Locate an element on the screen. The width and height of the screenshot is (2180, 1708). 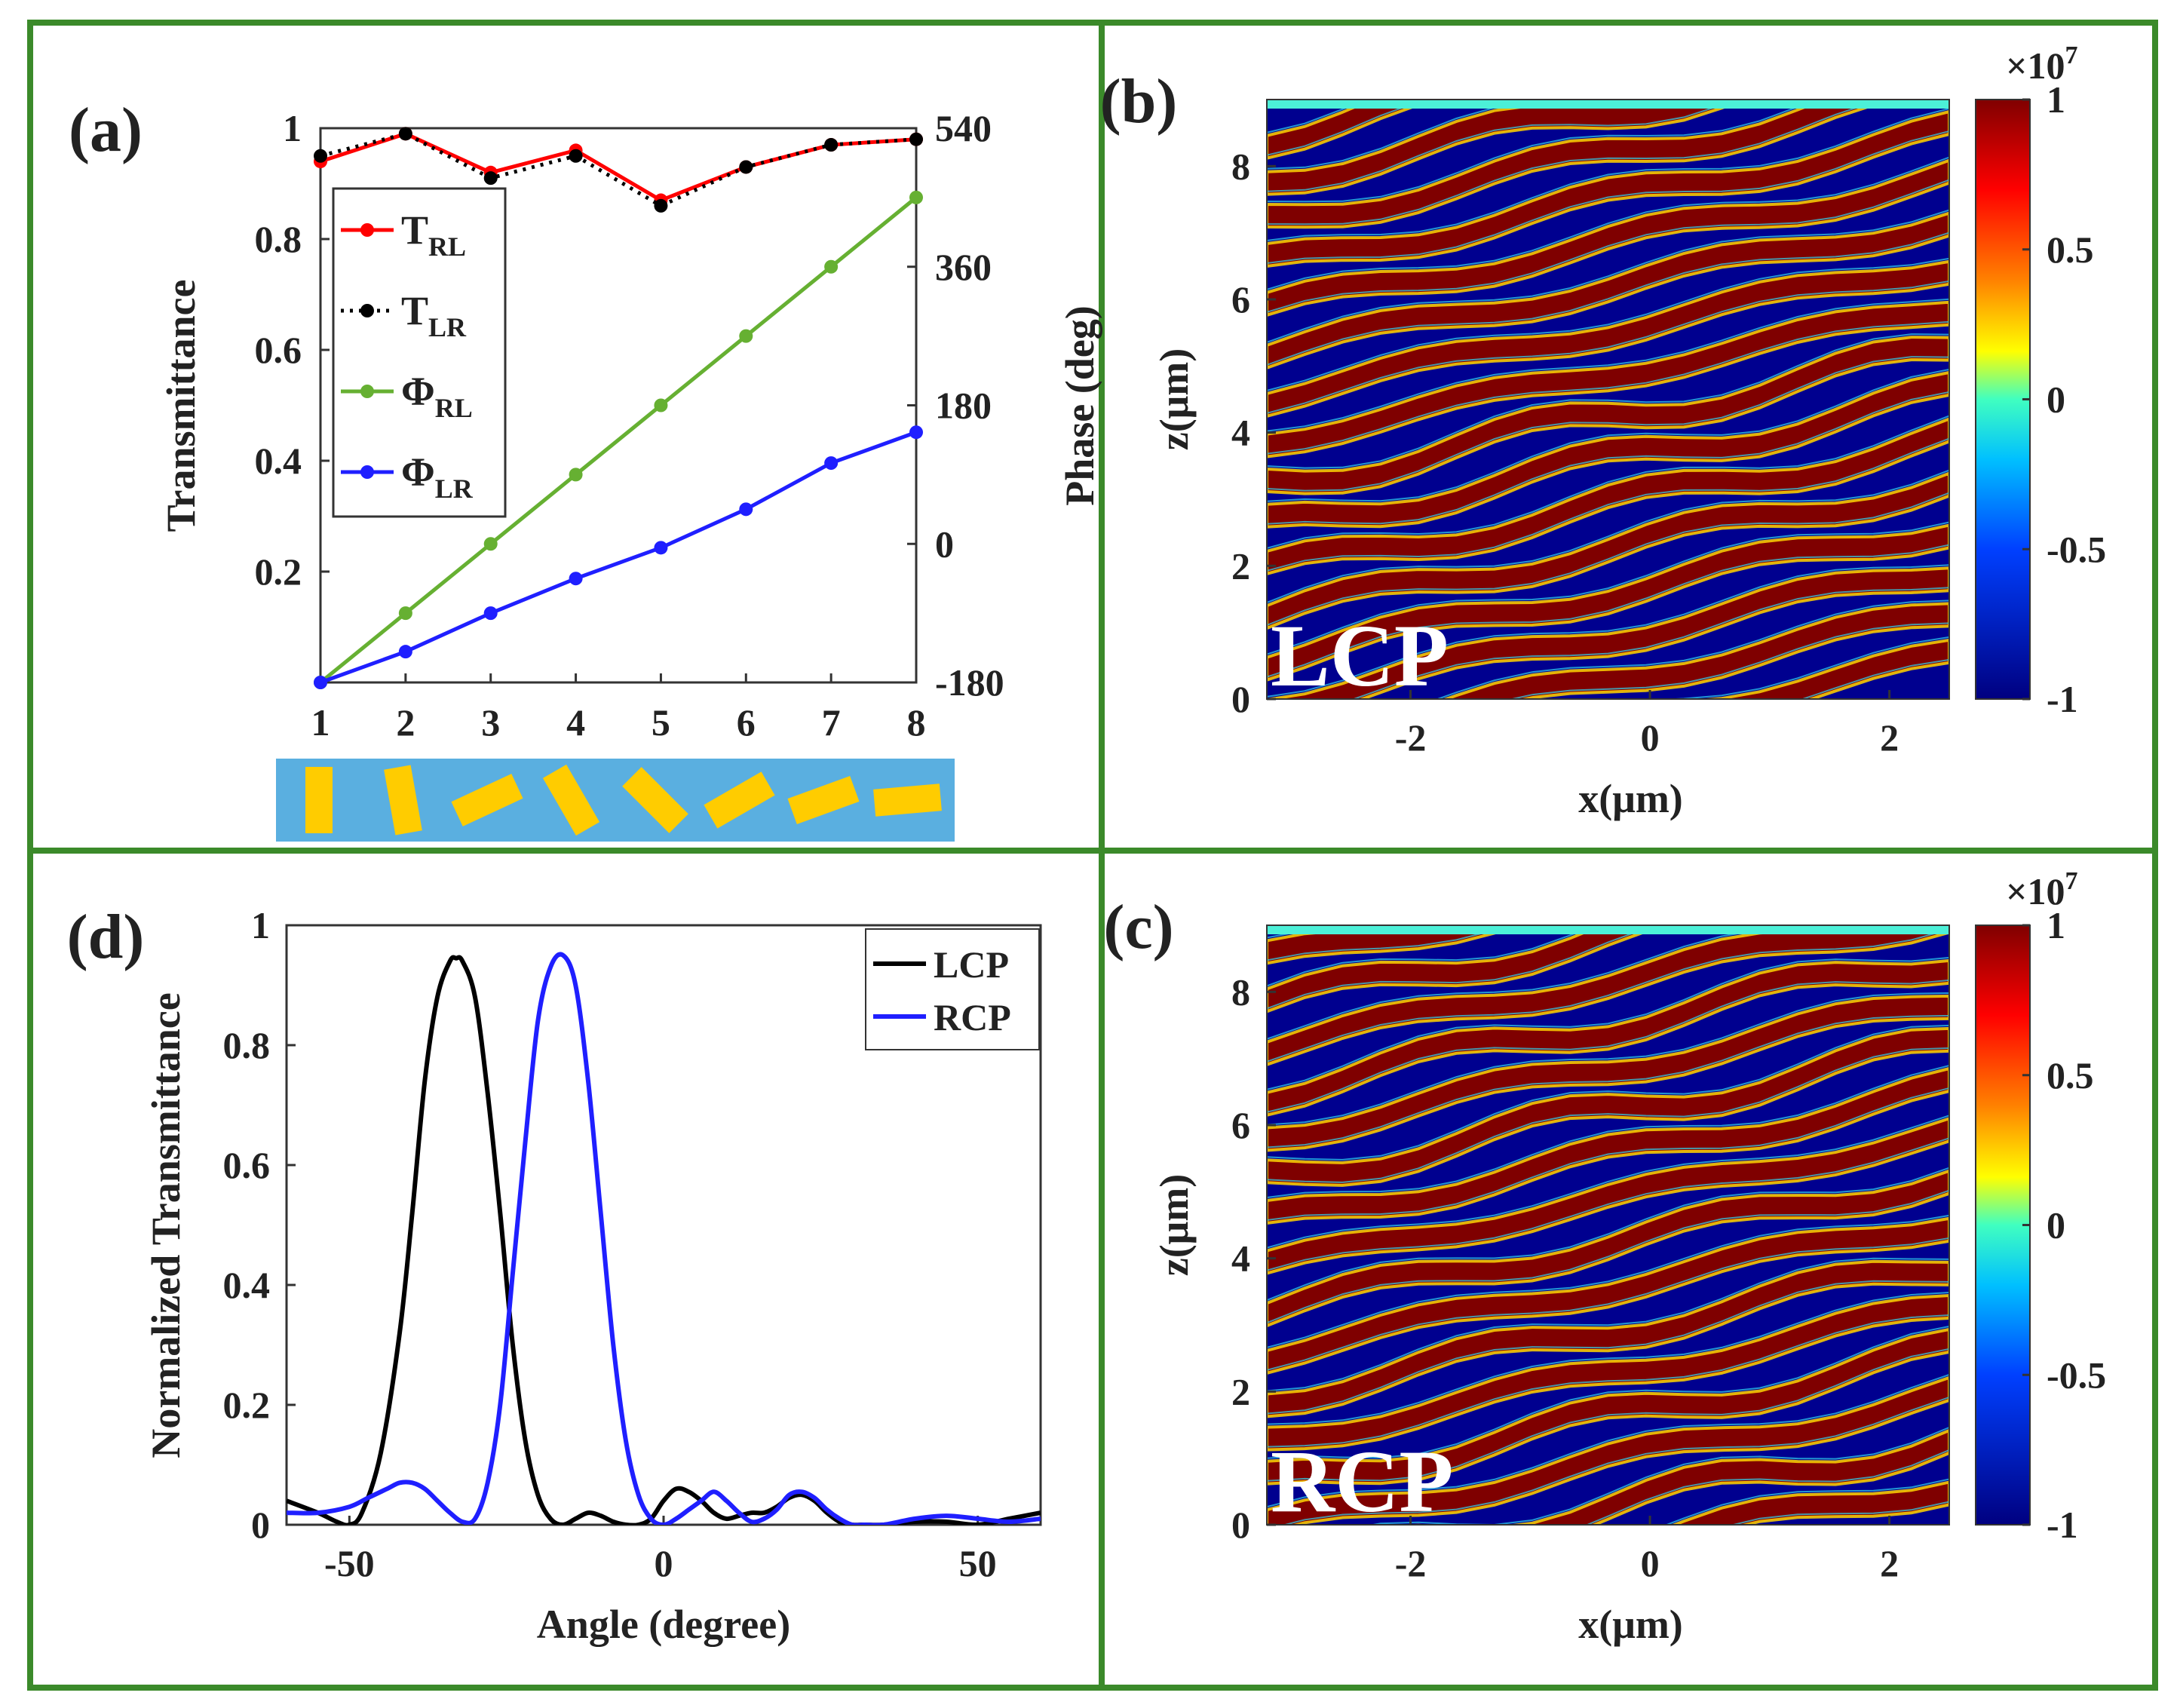
x-axis-label-d: Angle (degree) is located at coordinates (663, 1624).